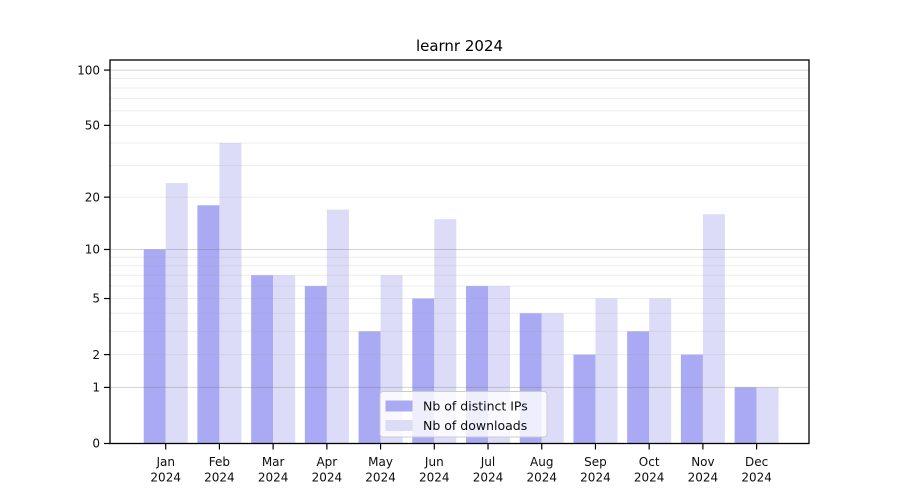 This screenshot has height=500, width=900. I want to click on x-tick-label-year-mar: 2024, so click(273, 478).